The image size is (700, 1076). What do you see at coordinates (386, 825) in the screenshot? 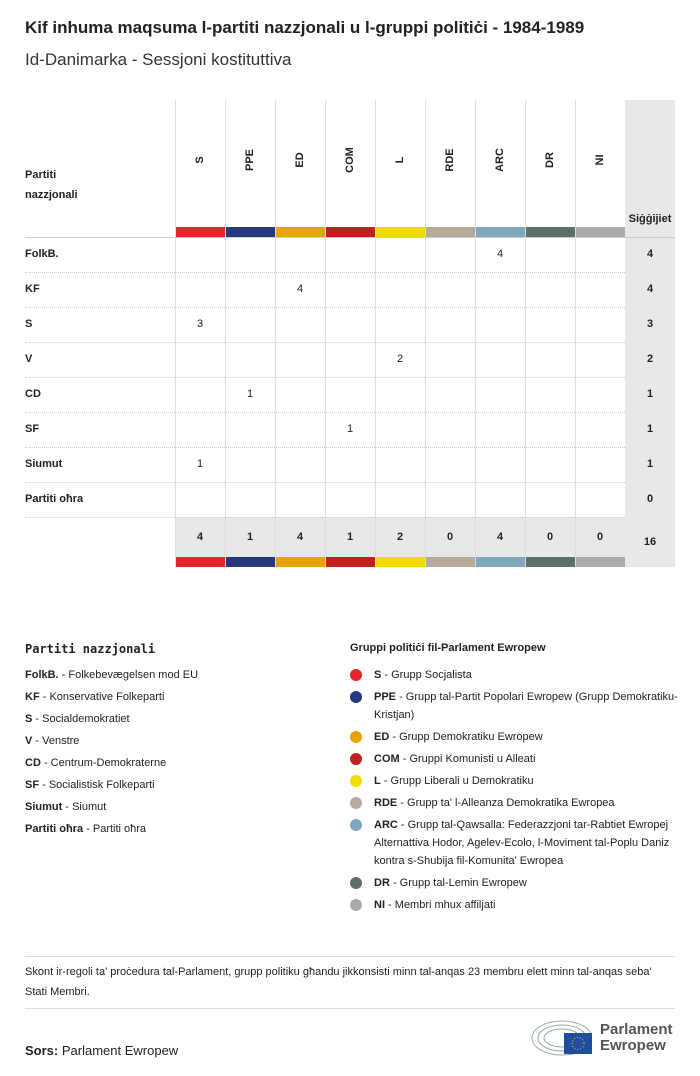
I see `group-code: ARC` at bounding box center [386, 825].